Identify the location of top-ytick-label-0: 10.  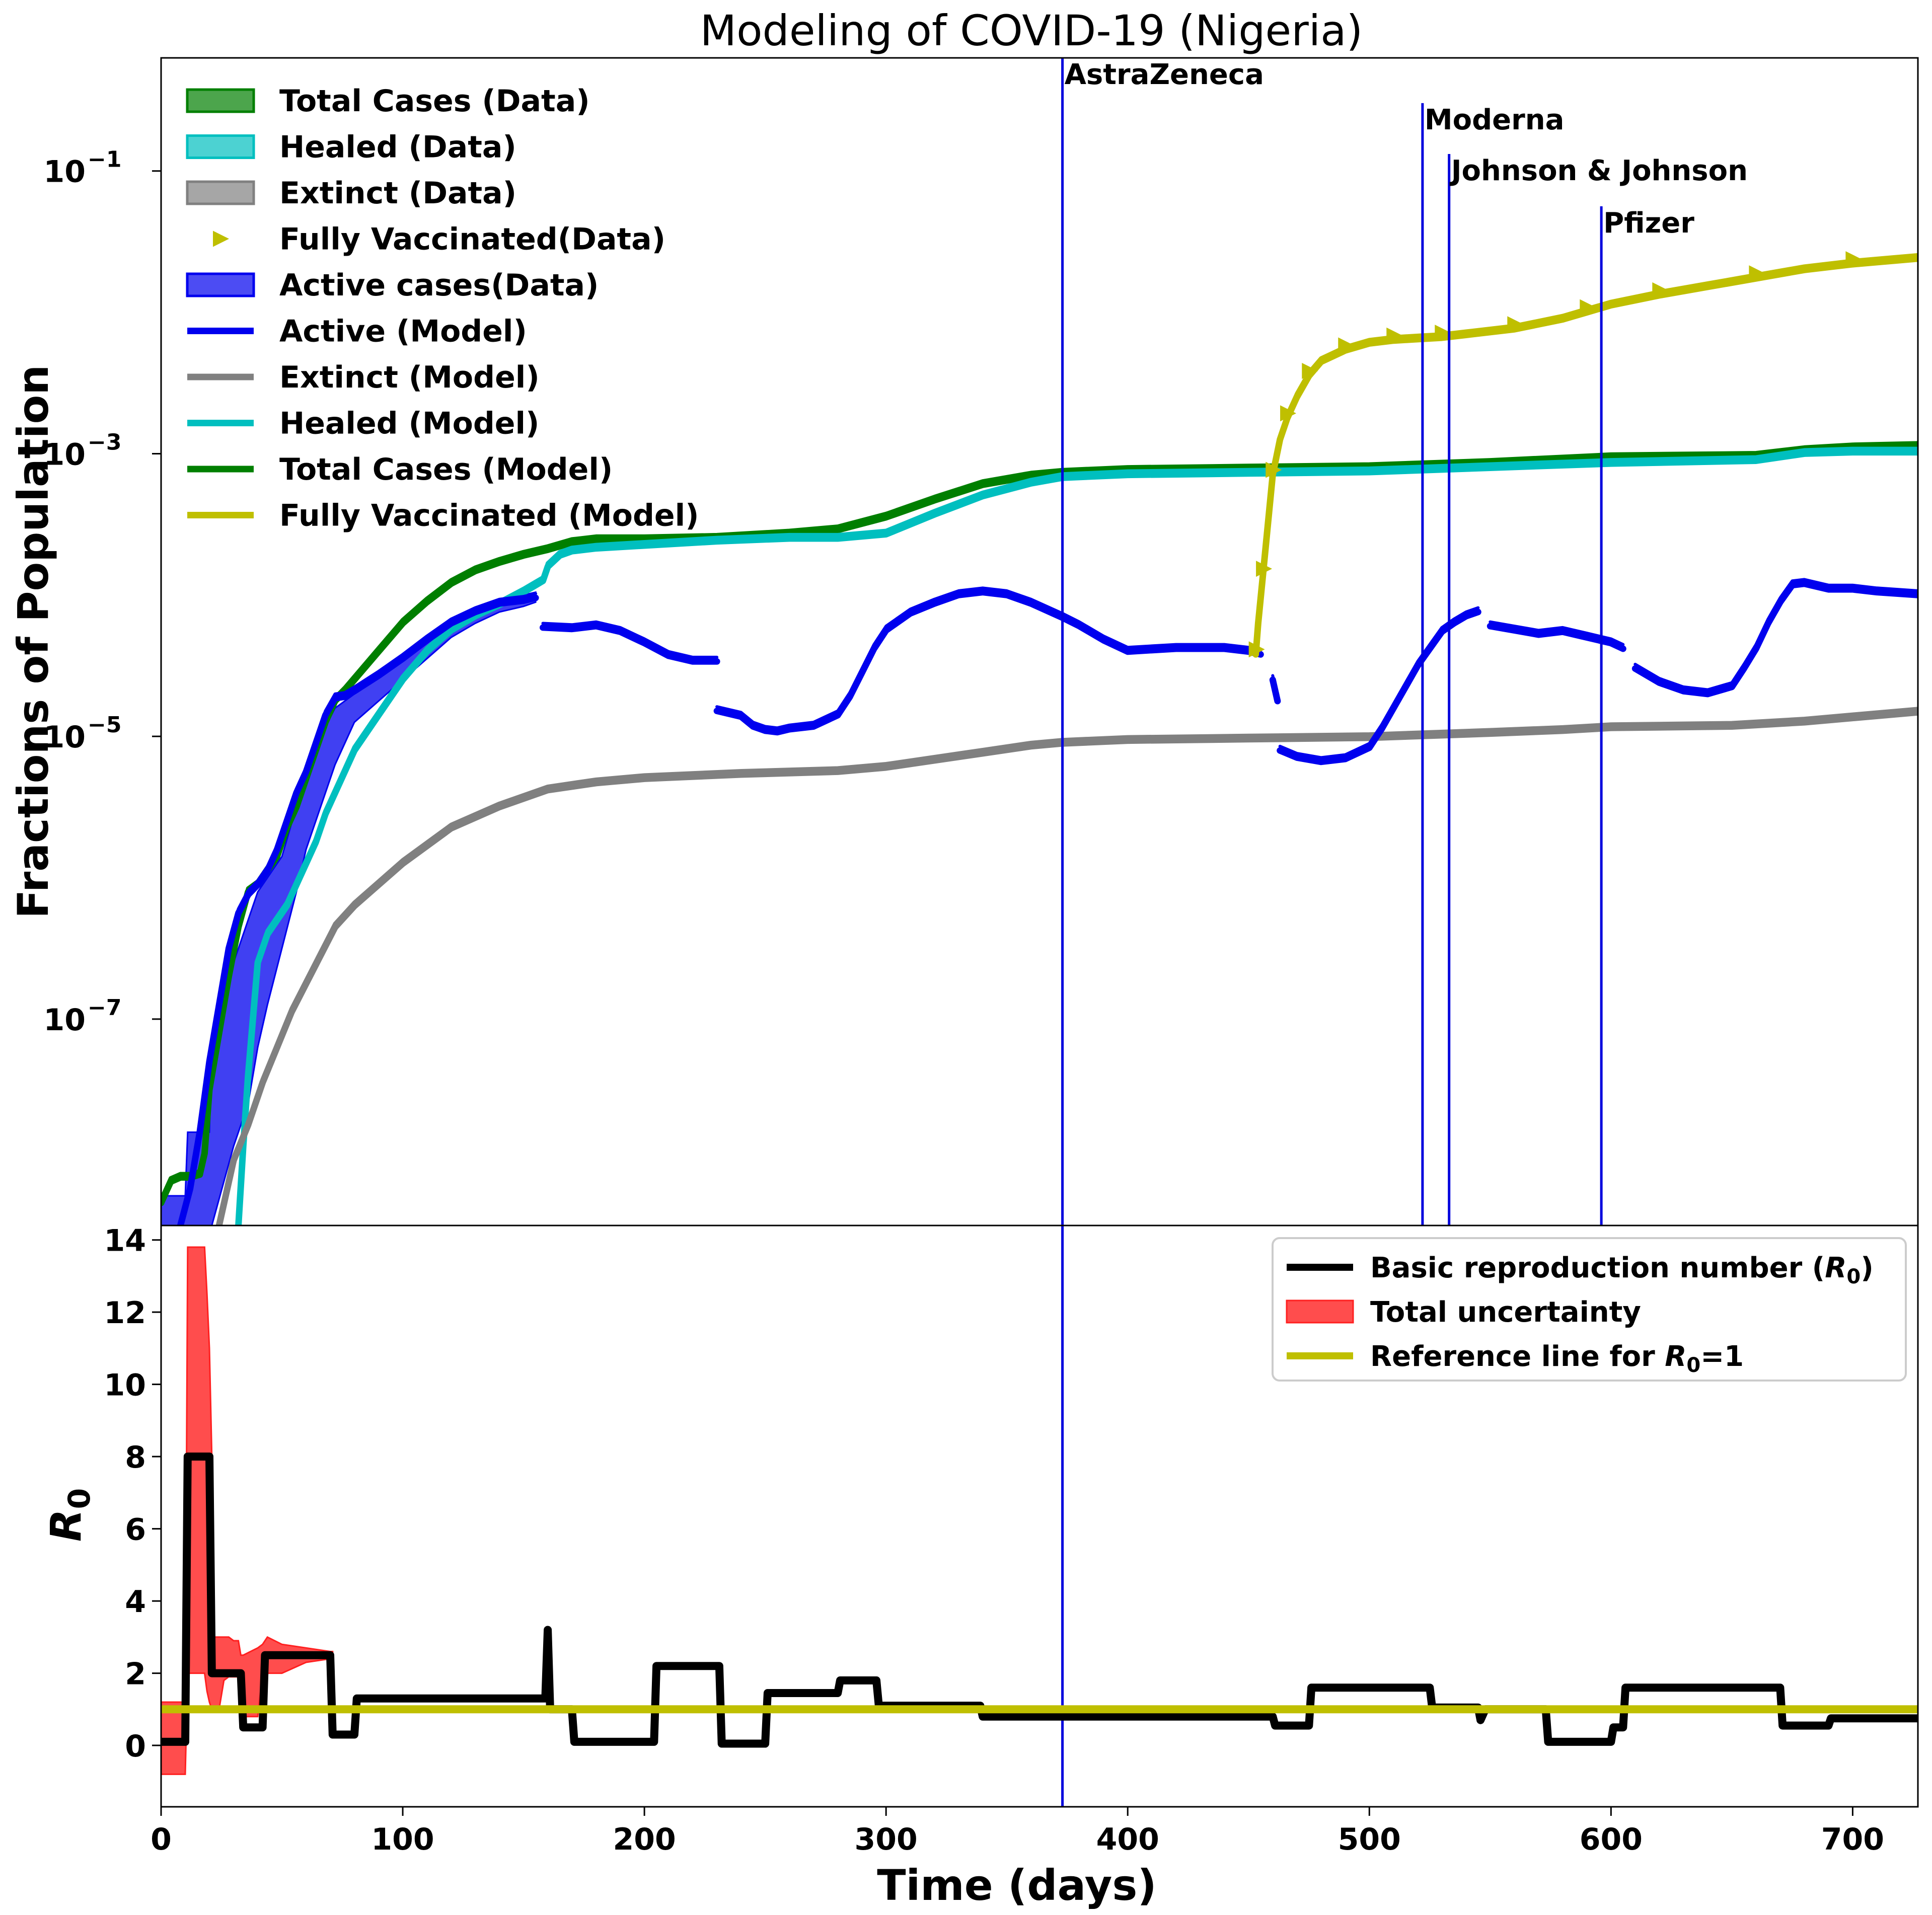
(65, 173).